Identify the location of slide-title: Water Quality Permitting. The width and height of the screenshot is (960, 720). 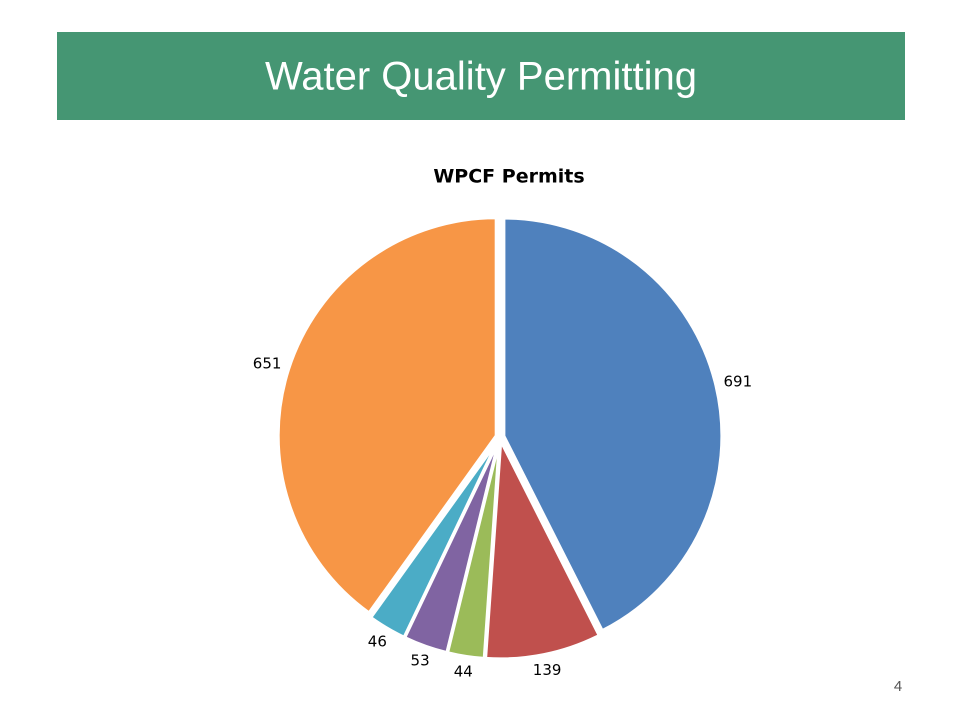
(481, 77).